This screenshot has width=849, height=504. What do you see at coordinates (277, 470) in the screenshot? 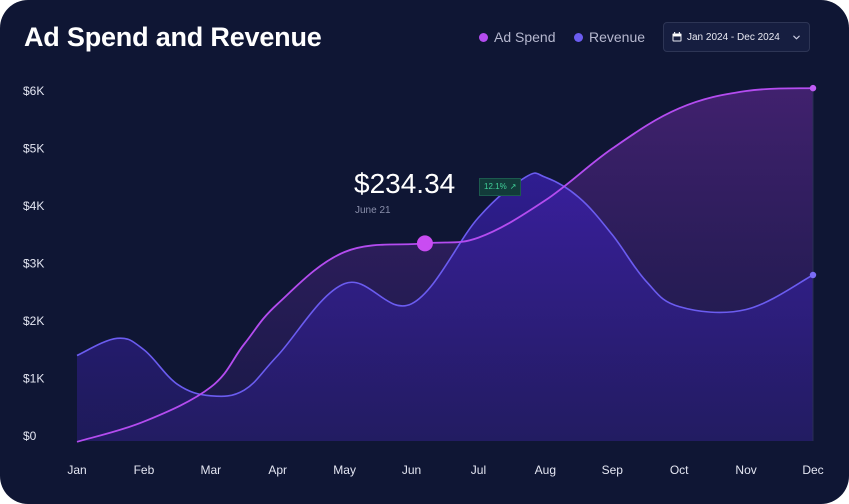
I see `x-tick-label: Apr` at bounding box center [277, 470].